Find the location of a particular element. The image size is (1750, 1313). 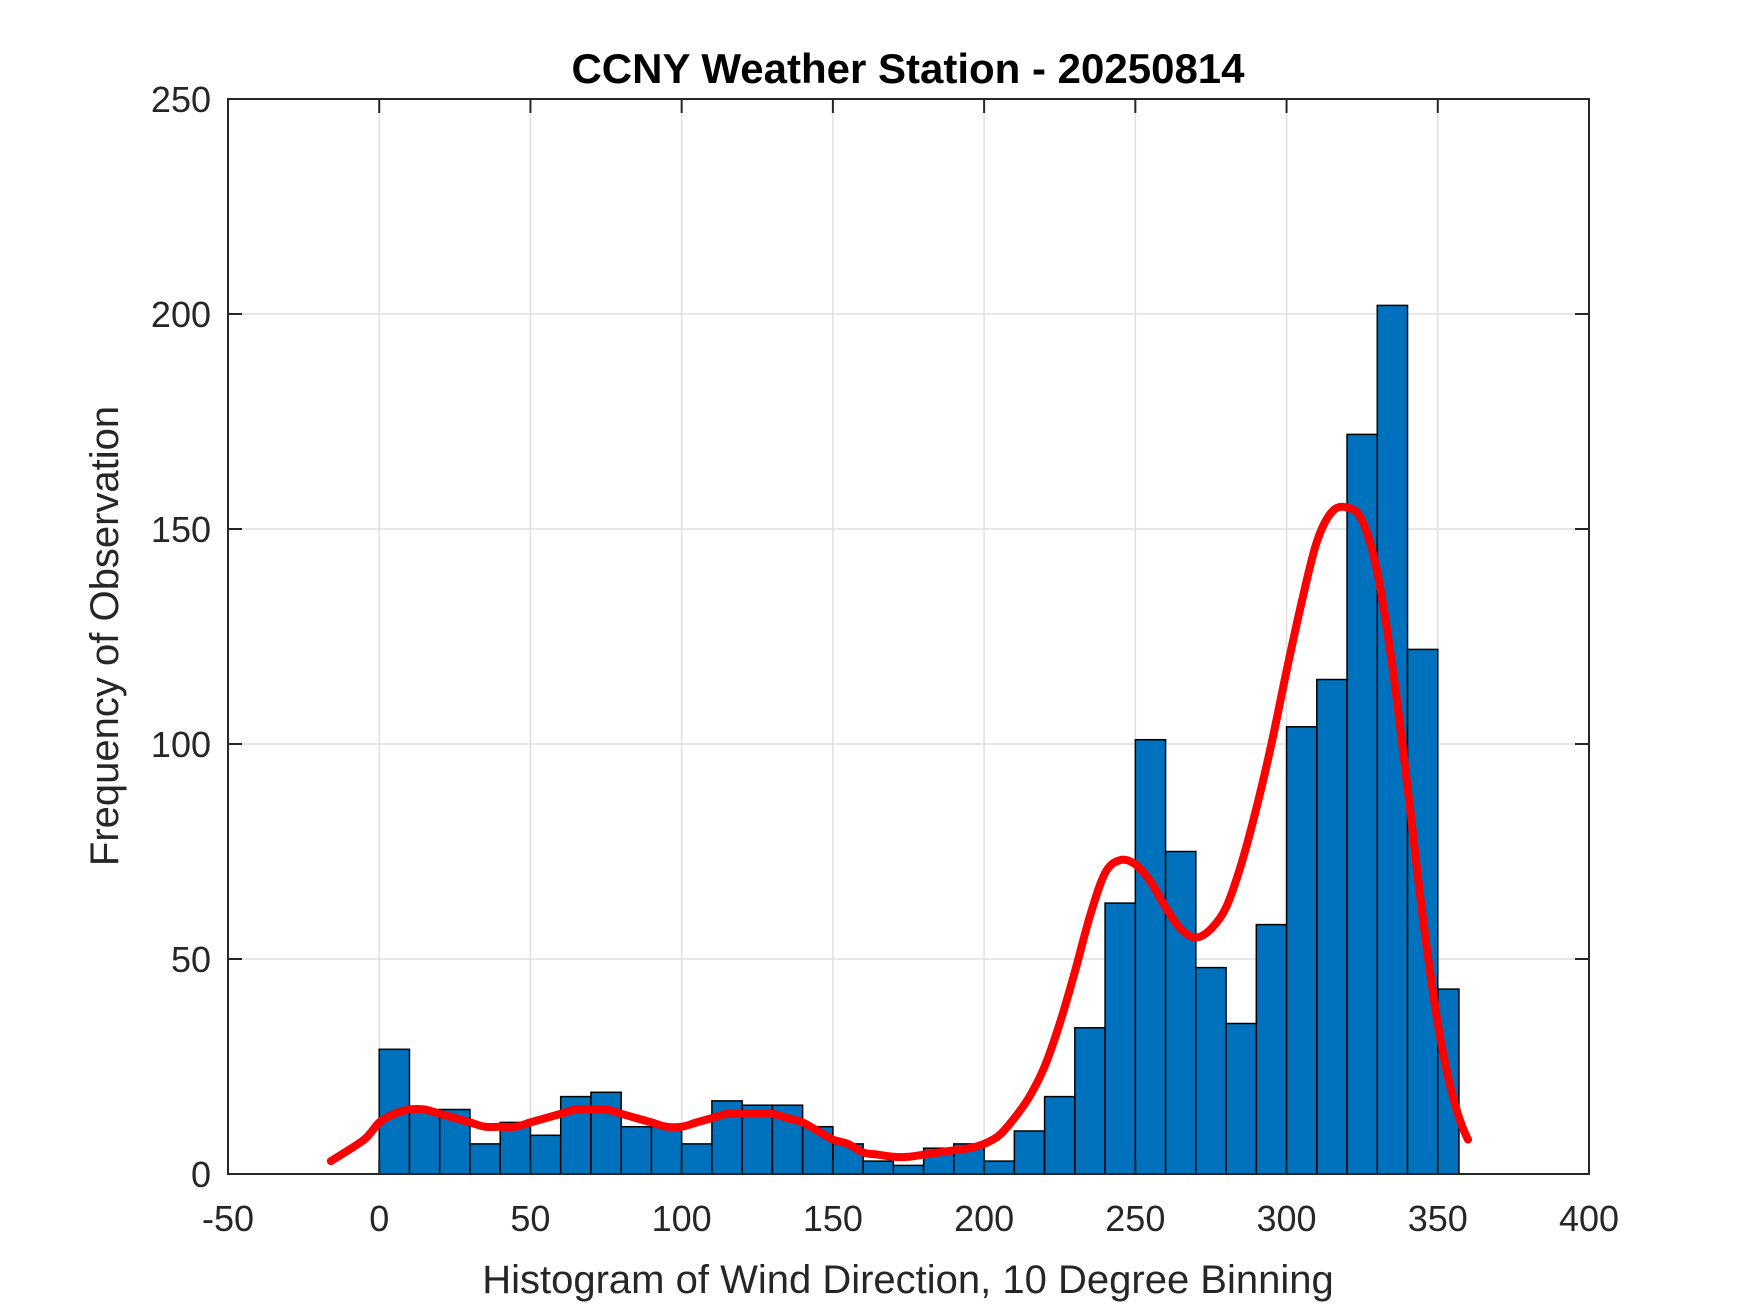

x-tick-label: -50 is located at coordinates (228, 1218).